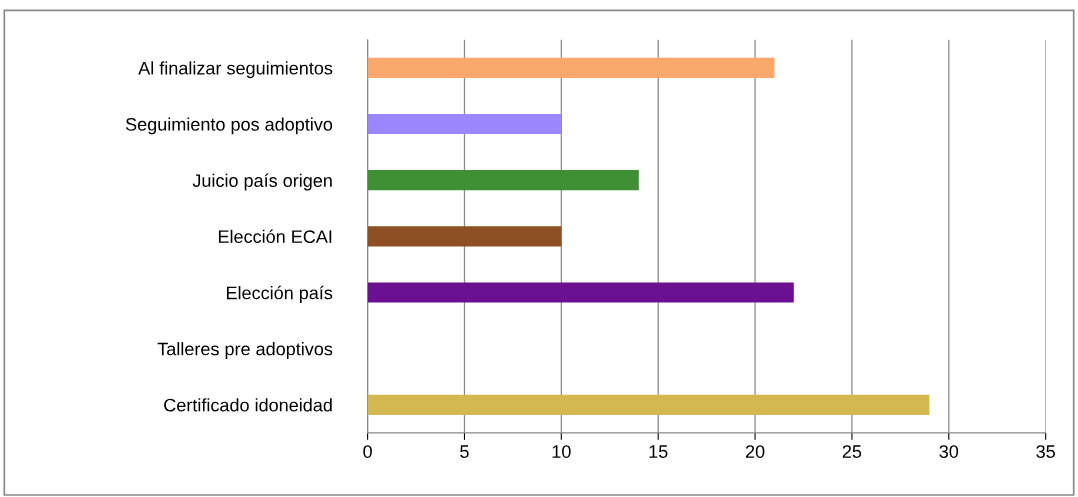 This screenshot has height=497, width=1078. Describe the element at coordinates (235, 70) in the screenshot. I see `y-tick-label: Al finalizar seguimientos` at that location.